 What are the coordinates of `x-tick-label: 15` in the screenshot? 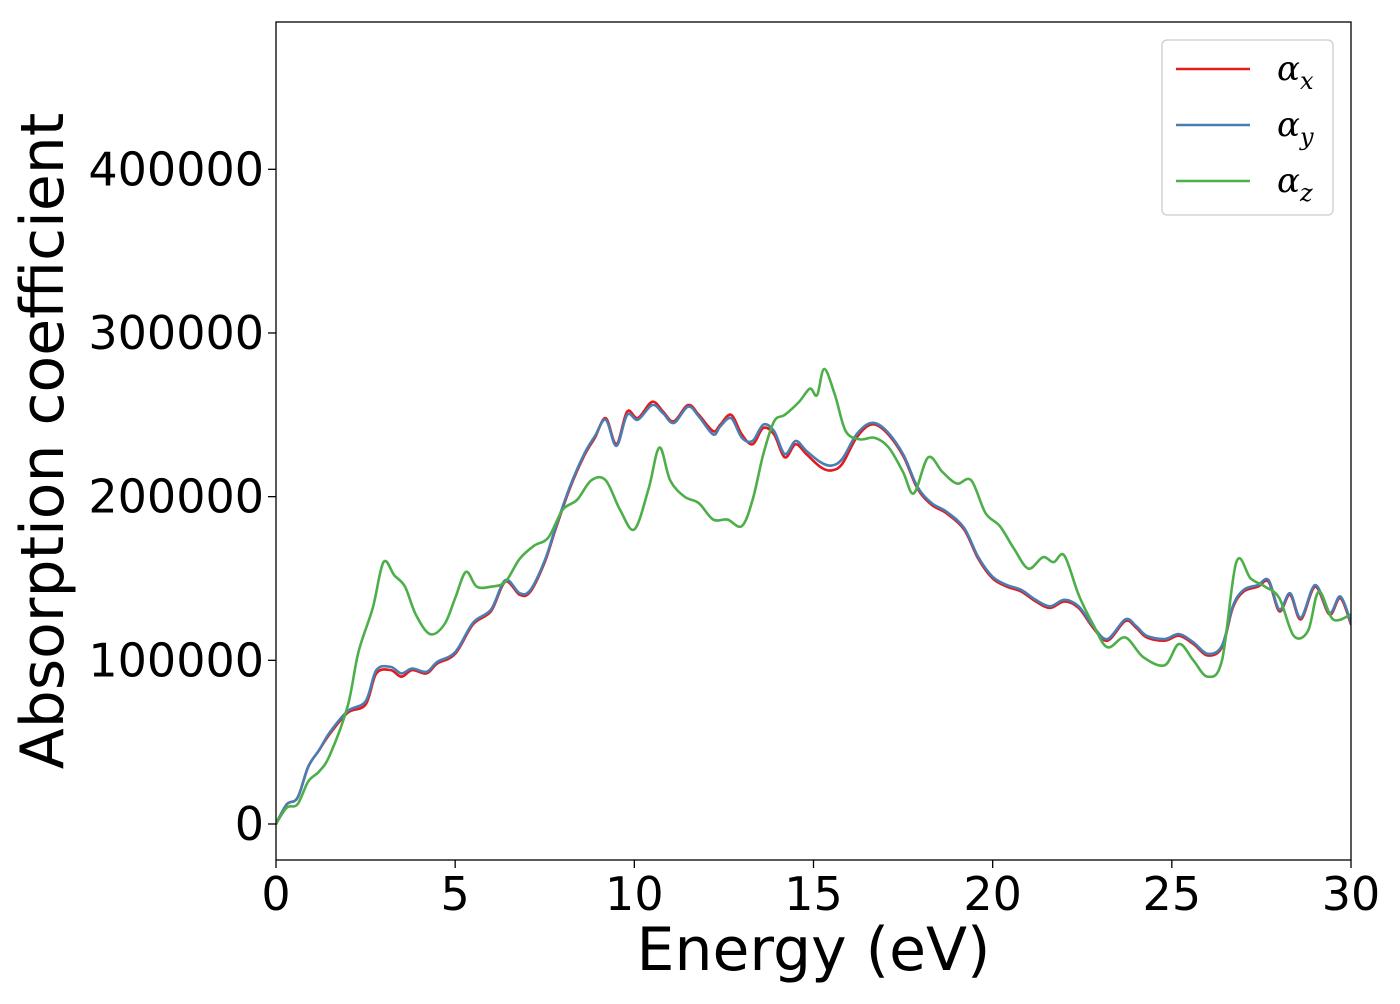 It's located at (813, 894).